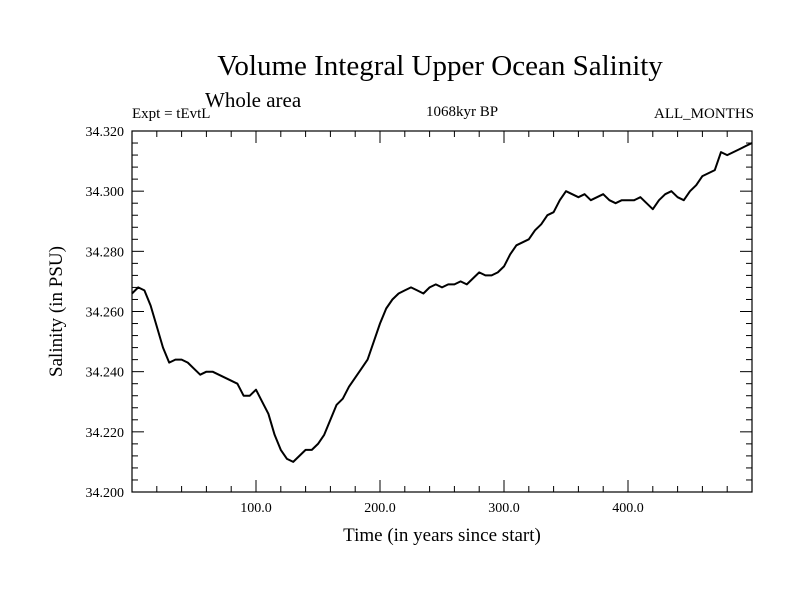 The image size is (800, 600). Describe the element at coordinates (105, 493) in the screenshot. I see `y-tick-label: 34.200` at that location.